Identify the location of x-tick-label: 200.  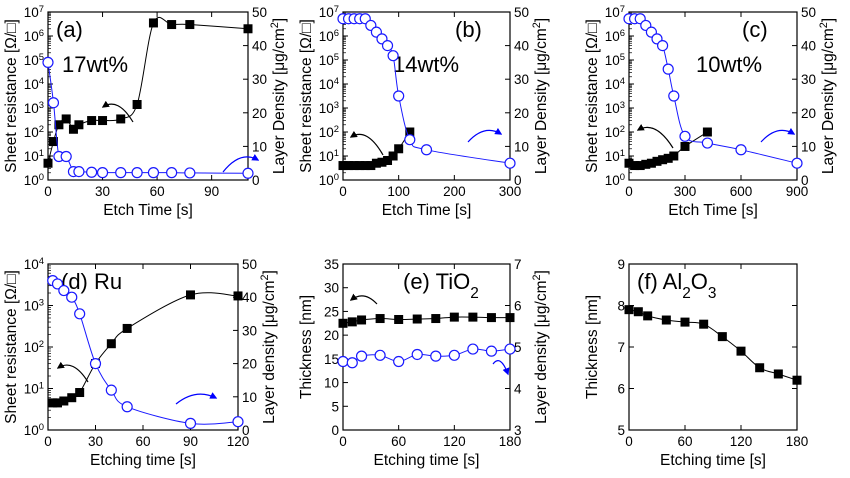
(454, 191).